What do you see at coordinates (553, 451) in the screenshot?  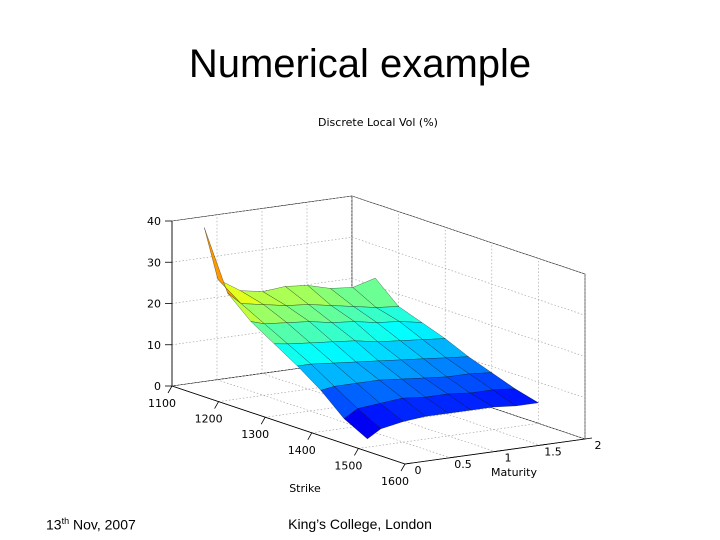 I see `maturity-tick-label: 1.5` at bounding box center [553, 451].